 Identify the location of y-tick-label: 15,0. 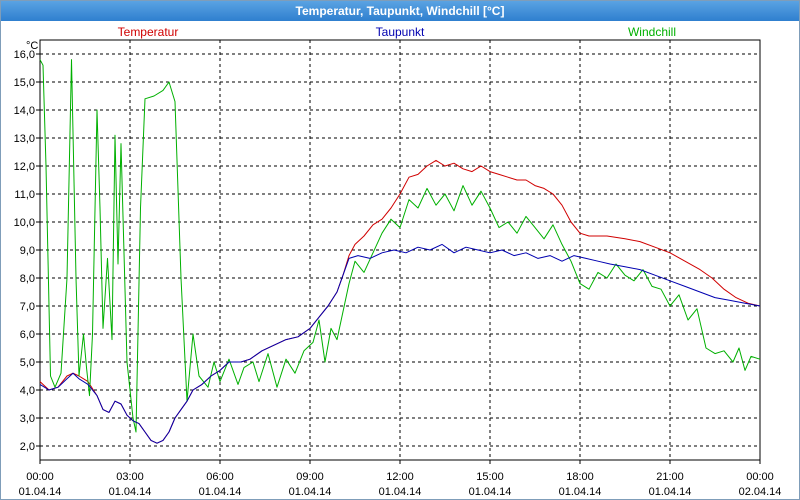
(24, 83).